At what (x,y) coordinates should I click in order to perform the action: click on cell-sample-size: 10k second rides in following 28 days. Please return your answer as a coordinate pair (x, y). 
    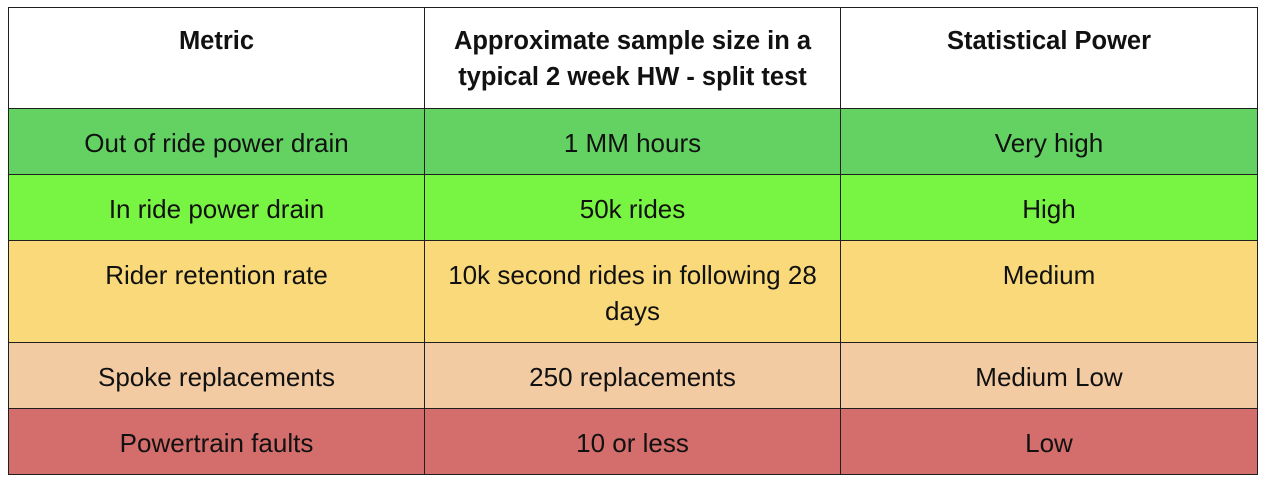
    Looking at the image, I should click on (632, 291).